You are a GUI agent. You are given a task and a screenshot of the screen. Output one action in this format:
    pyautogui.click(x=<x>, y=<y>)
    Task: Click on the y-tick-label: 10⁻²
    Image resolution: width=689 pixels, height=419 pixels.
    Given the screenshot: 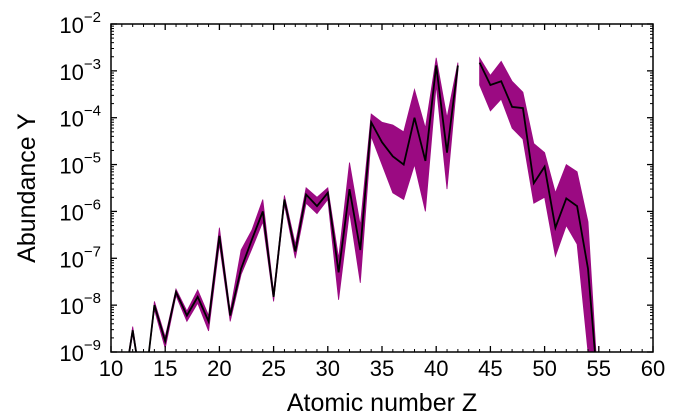 What is the action you would take?
    pyautogui.click(x=80, y=23)
    